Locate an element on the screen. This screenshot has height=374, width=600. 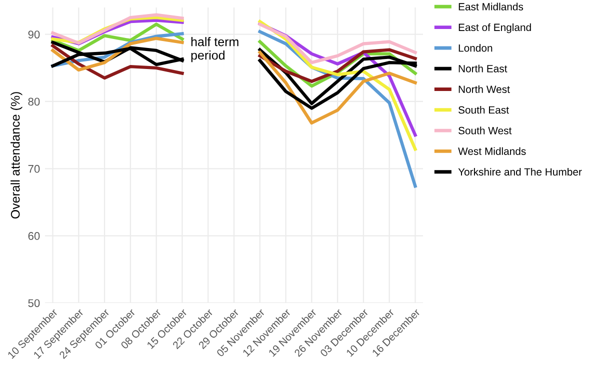
legend-label: South East is located at coordinates (483, 110).